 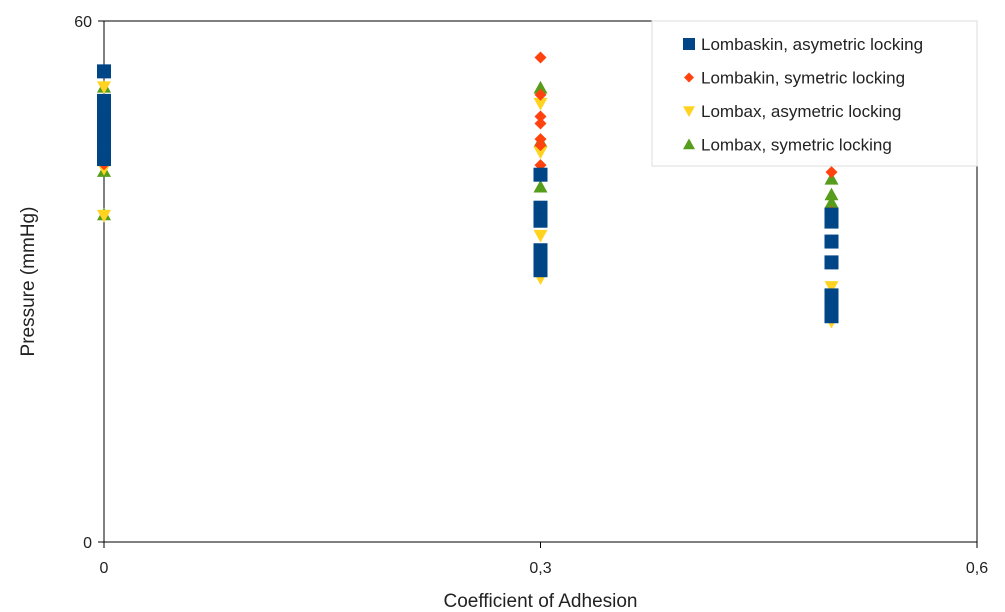 What do you see at coordinates (801, 111) in the screenshot?
I see `legend-label: Lombax, asymetric locking` at bounding box center [801, 111].